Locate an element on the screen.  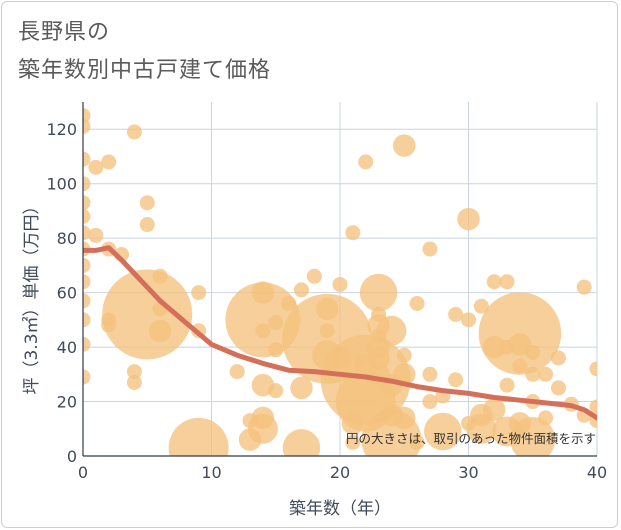
y-tick-label: 20 is located at coordinates (67, 402).